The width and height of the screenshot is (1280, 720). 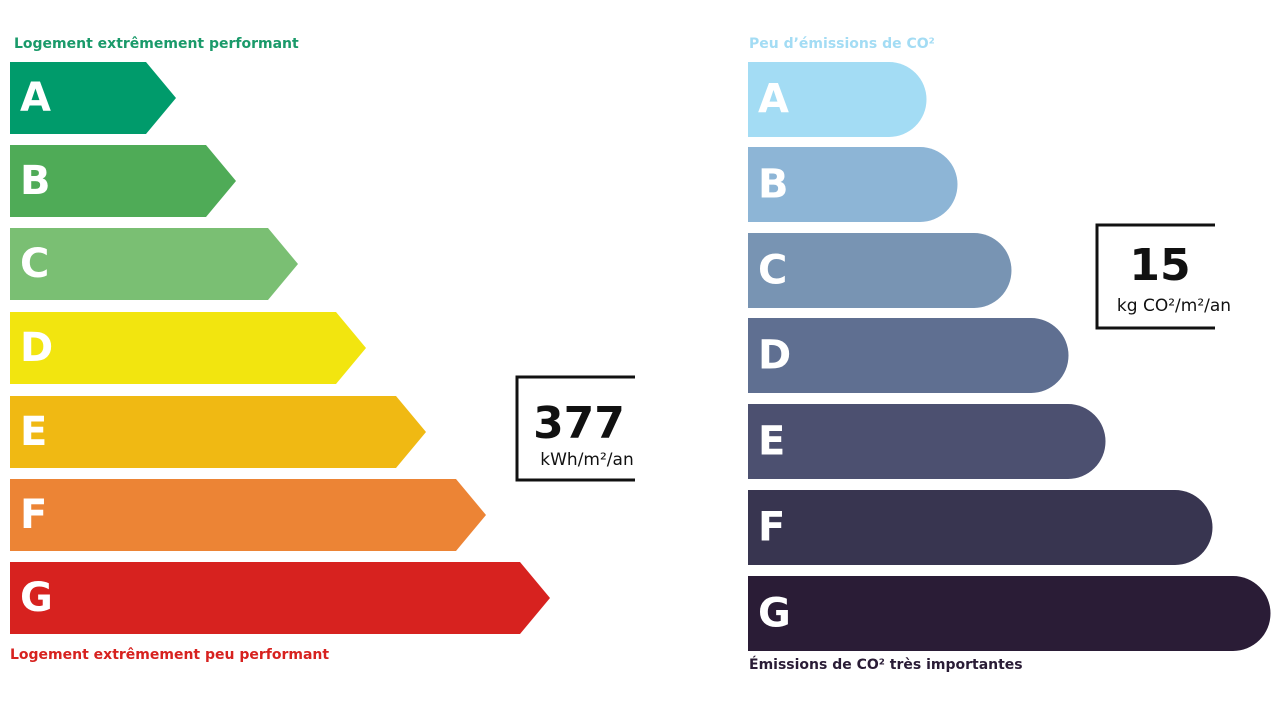 What do you see at coordinates (771, 528) in the screenshot?
I see `emissions-class-letter: F` at bounding box center [771, 528].